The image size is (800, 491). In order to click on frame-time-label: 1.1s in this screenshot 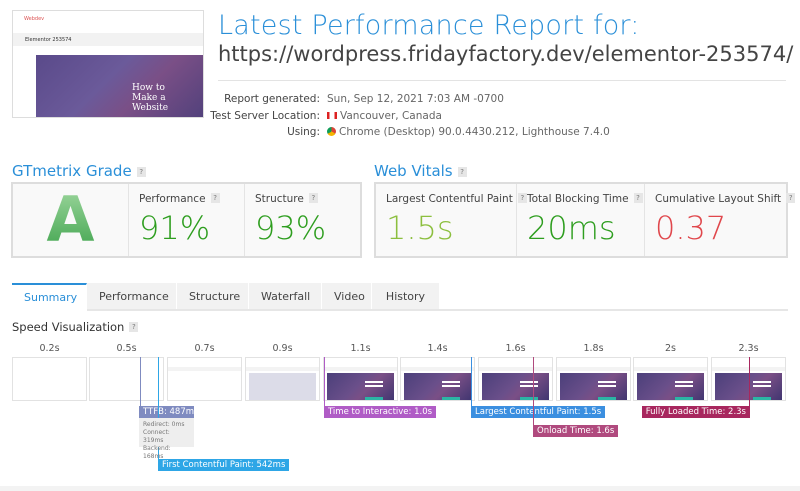, I will do `click(360, 348)`.